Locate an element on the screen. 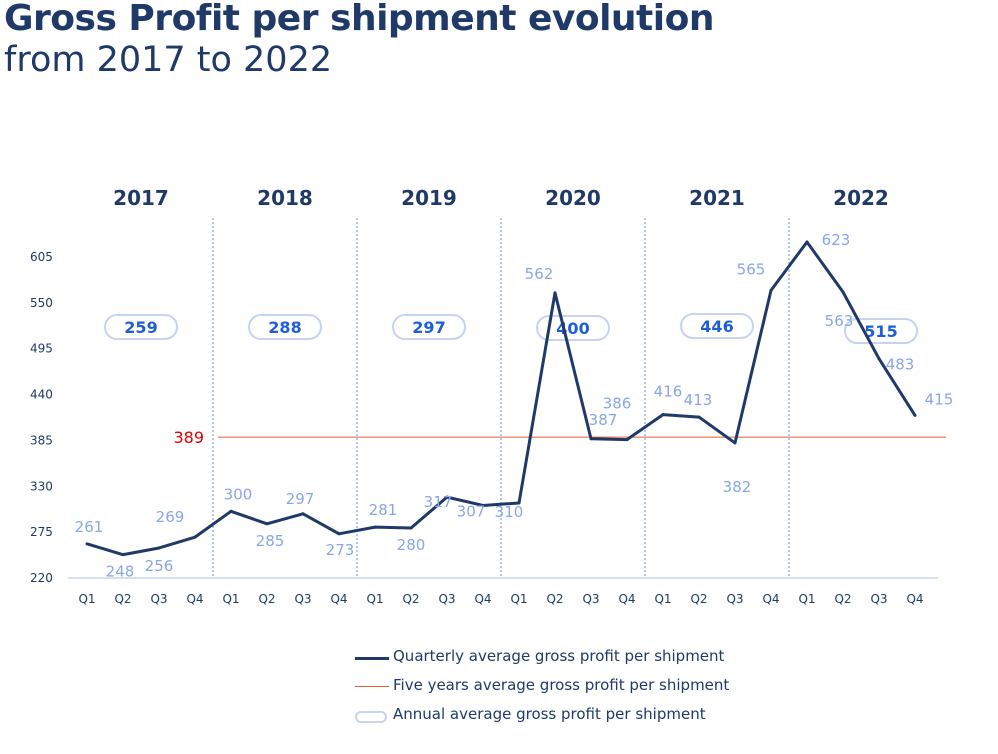 The image size is (998, 754). data-label: 280 is located at coordinates (411, 545).